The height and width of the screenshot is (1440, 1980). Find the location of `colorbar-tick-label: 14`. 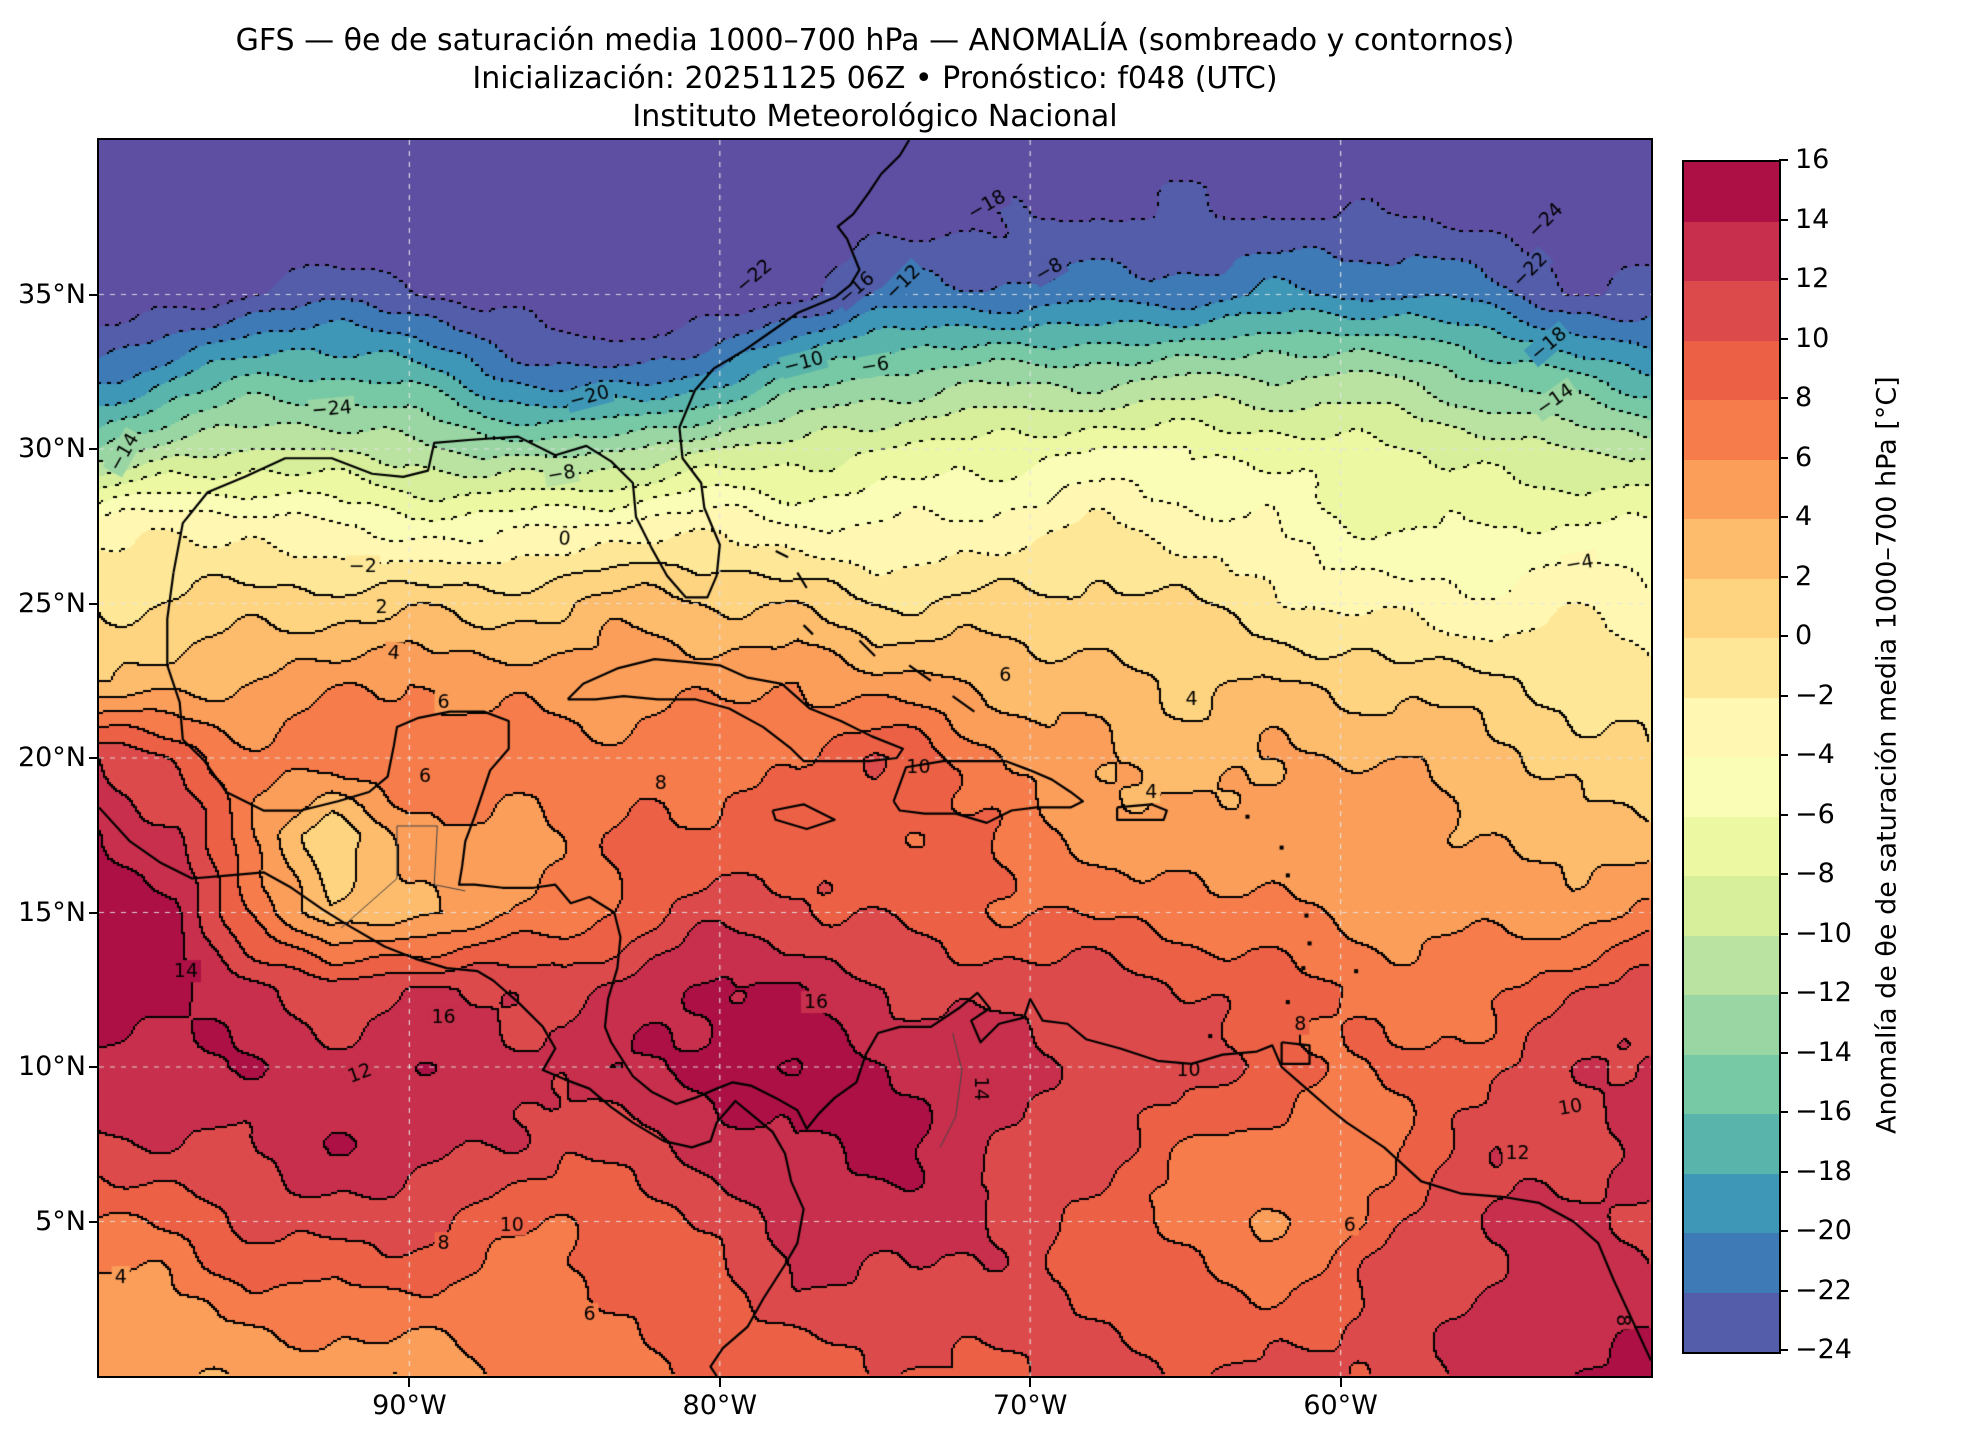

colorbar-tick-label: 14 is located at coordinates (1812, 219).